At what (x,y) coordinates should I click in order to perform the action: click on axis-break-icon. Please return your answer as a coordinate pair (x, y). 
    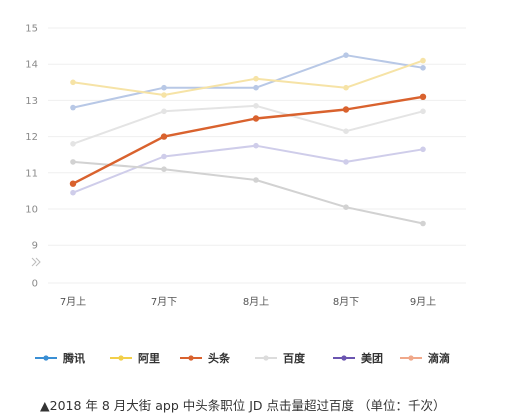
    Looking at the image, I should click on (36, 262).